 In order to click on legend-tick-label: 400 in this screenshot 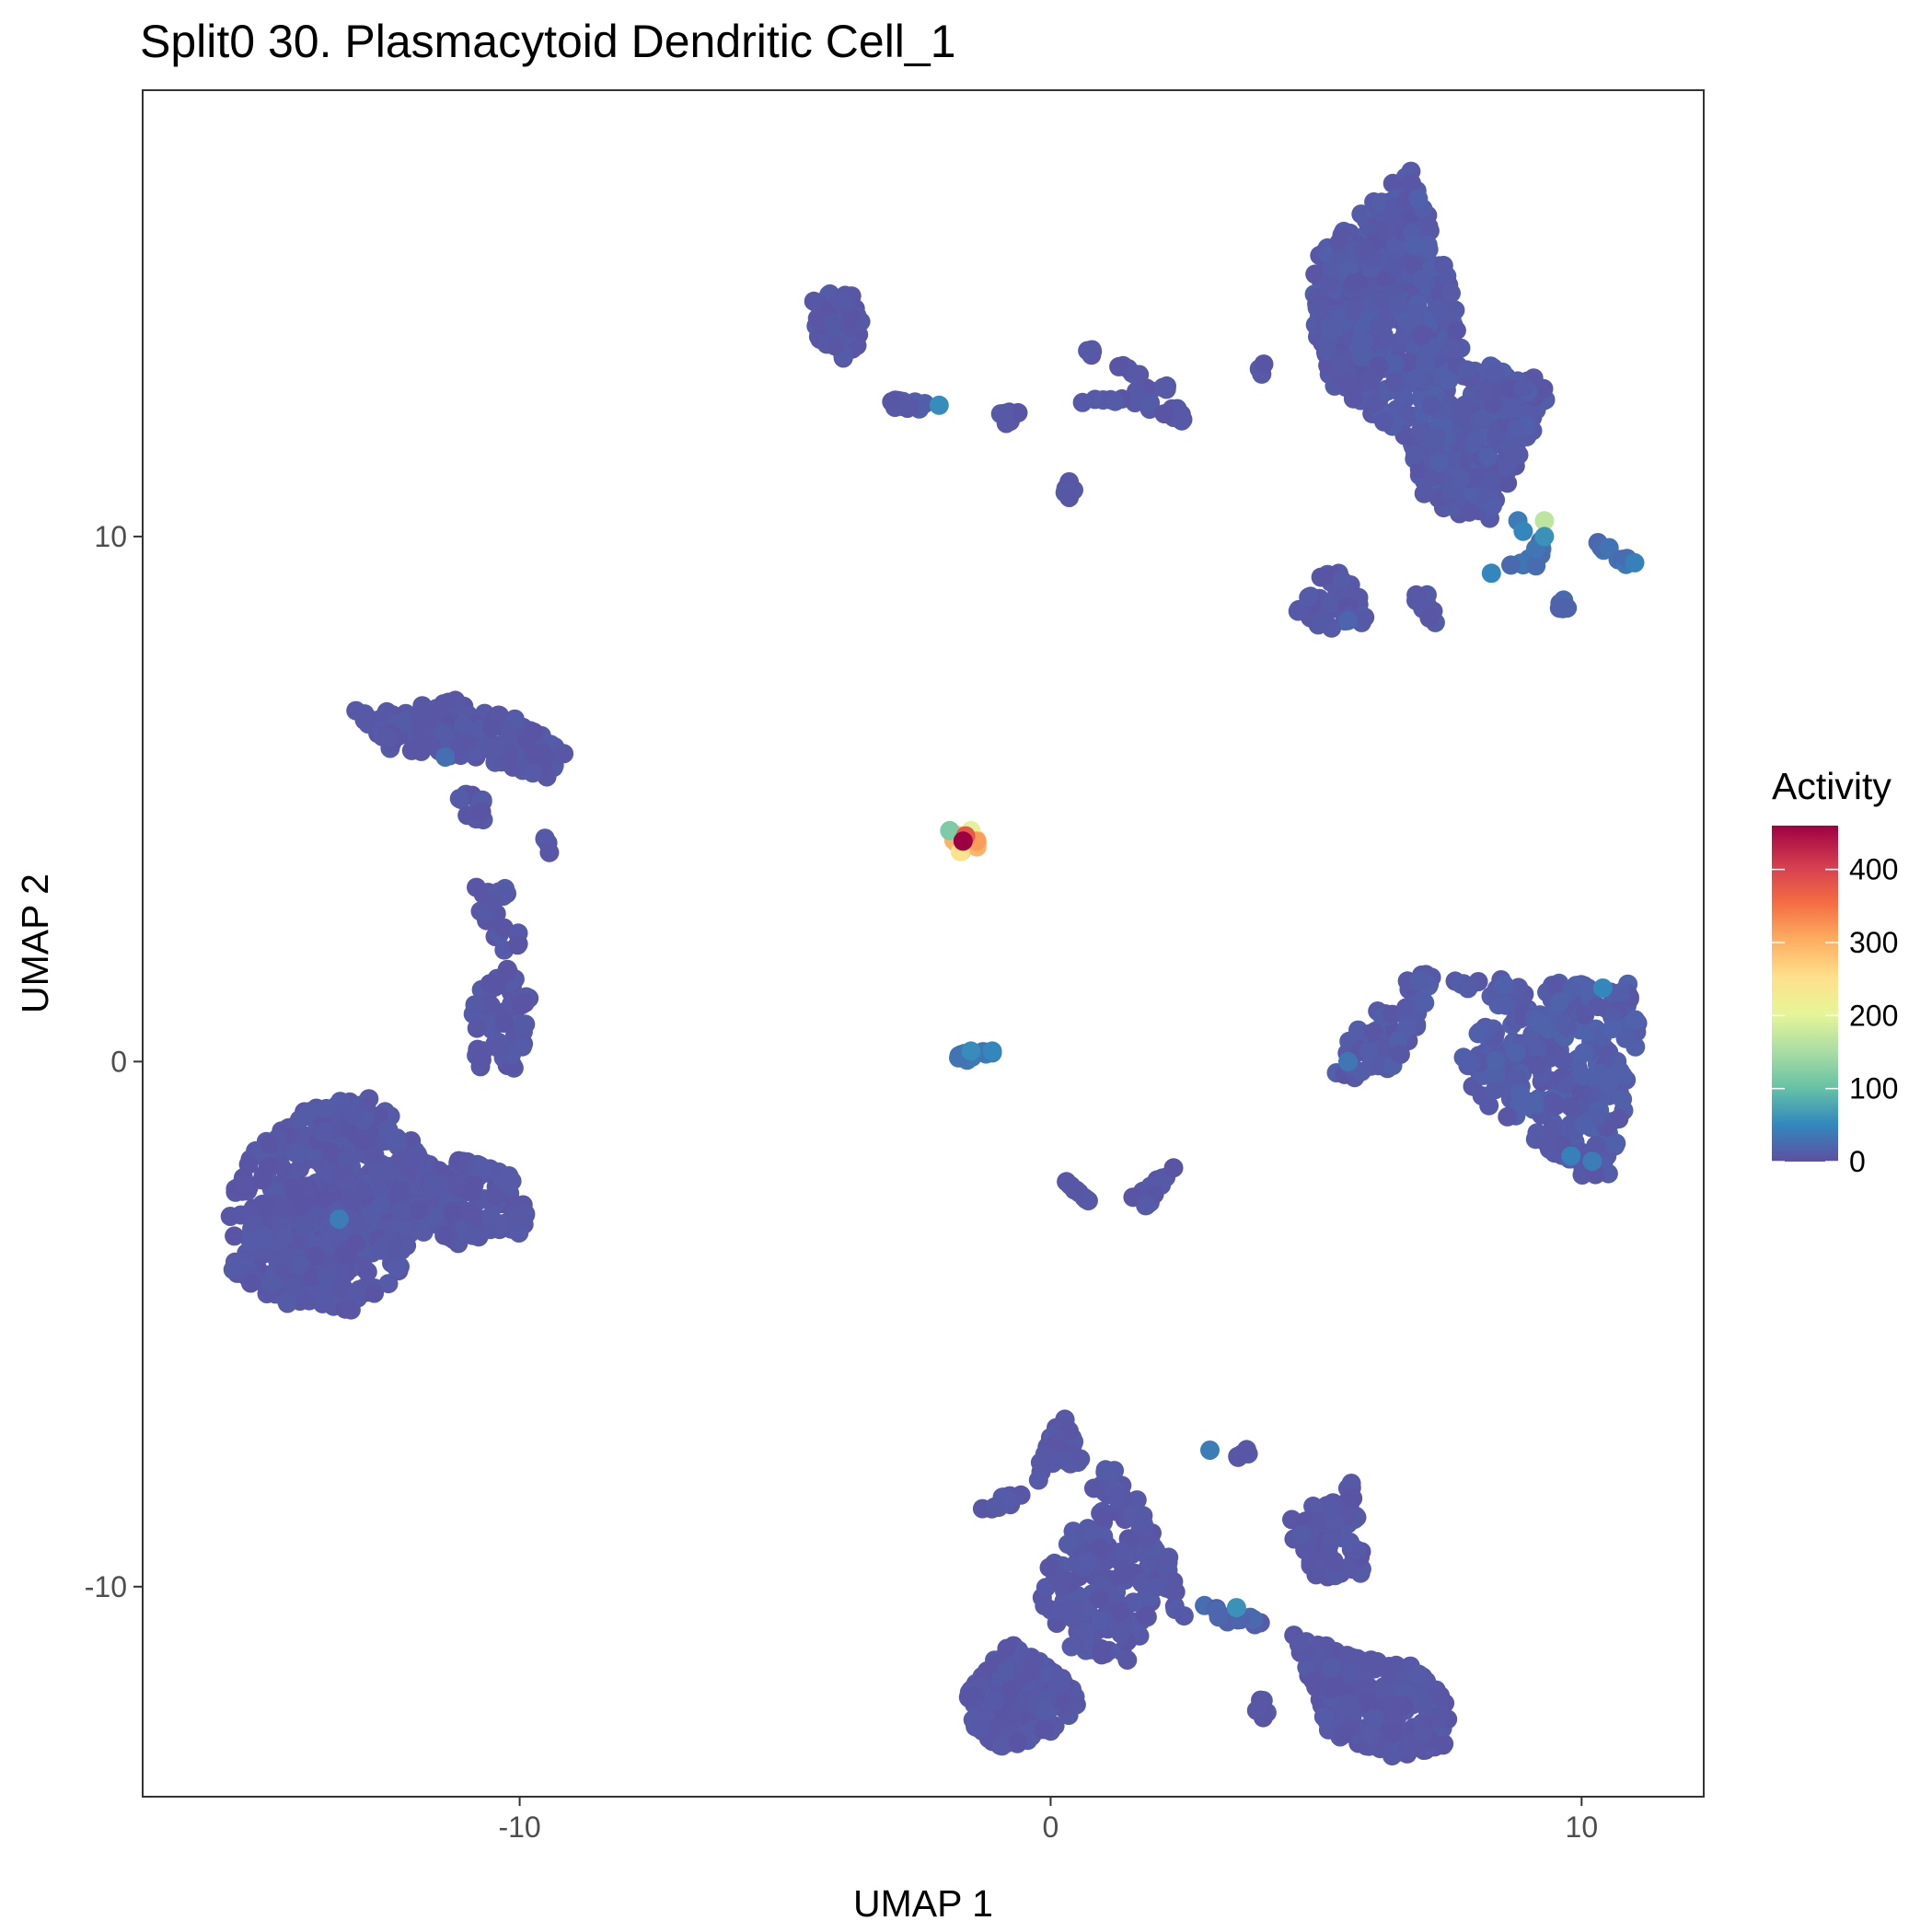, I will do `click(1874, 870)`.